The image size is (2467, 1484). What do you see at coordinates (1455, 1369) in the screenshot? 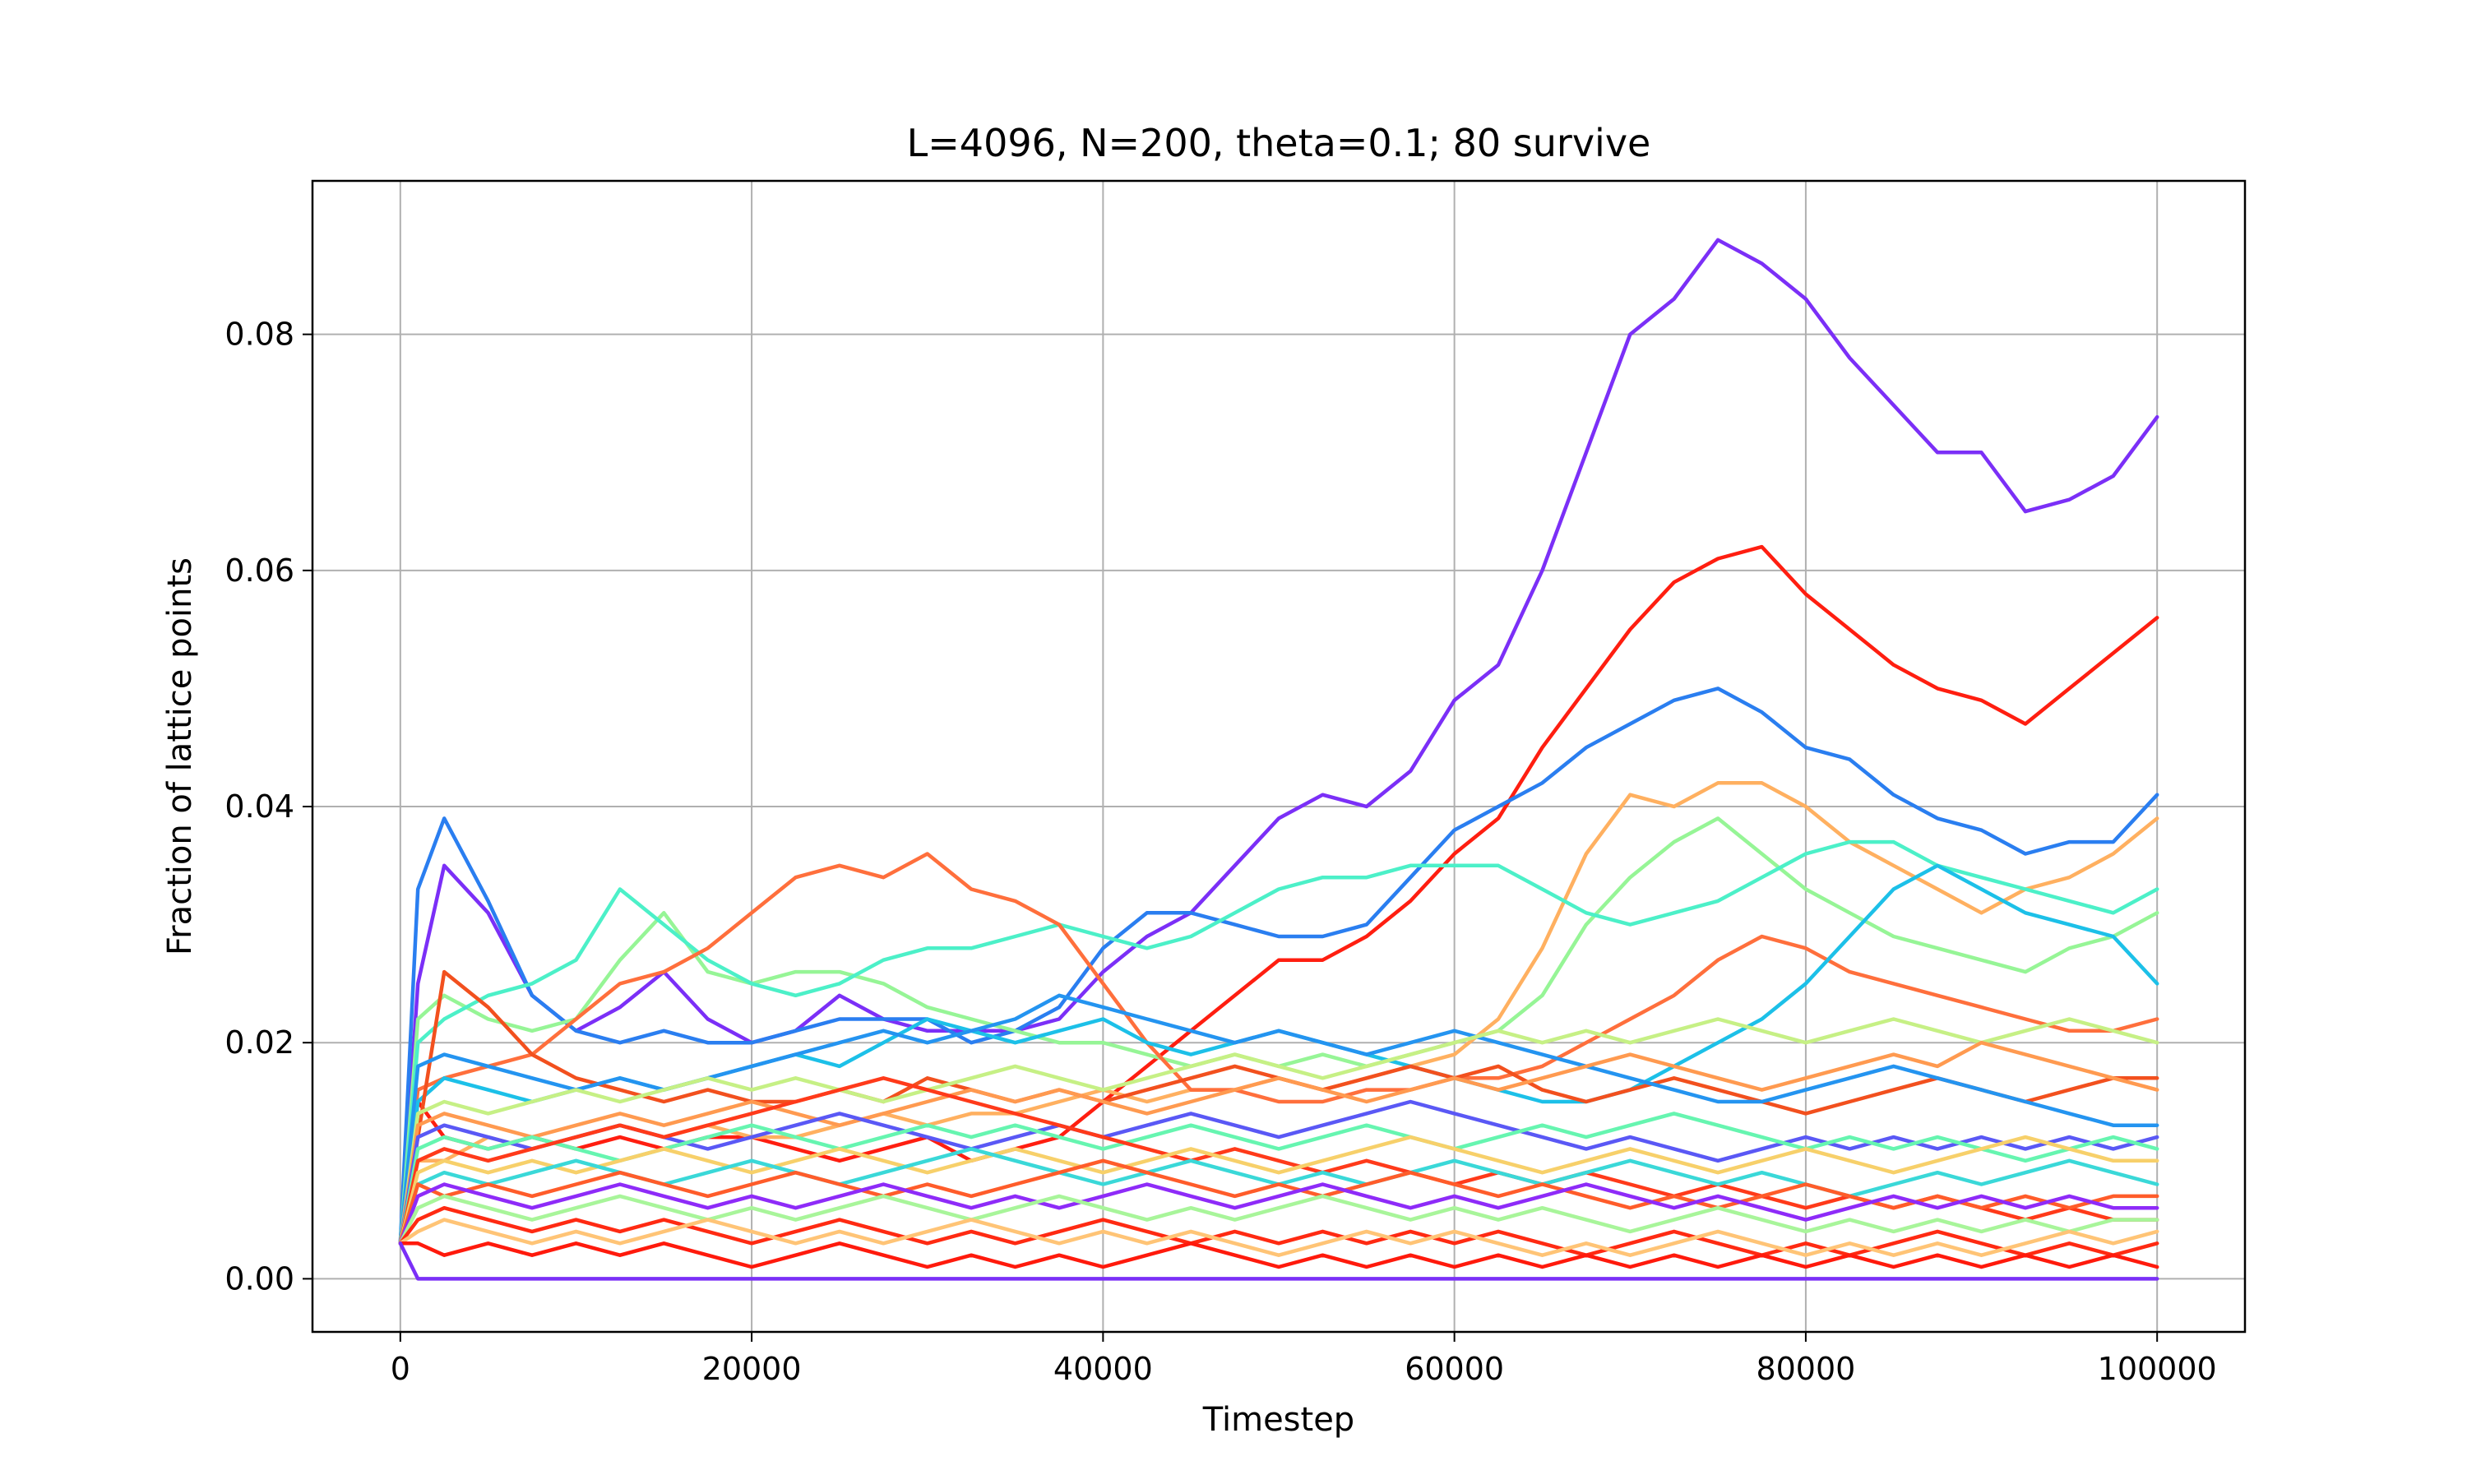
I see `x-tick-label: 60000` at bounding box center [1455, 1369].